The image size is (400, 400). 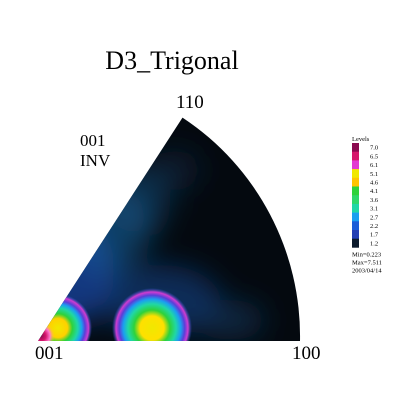 What do you see at coordinates (190, 102) in the screenshot?
I see `pole-label-110: 110` at bounding box center [190, 102].